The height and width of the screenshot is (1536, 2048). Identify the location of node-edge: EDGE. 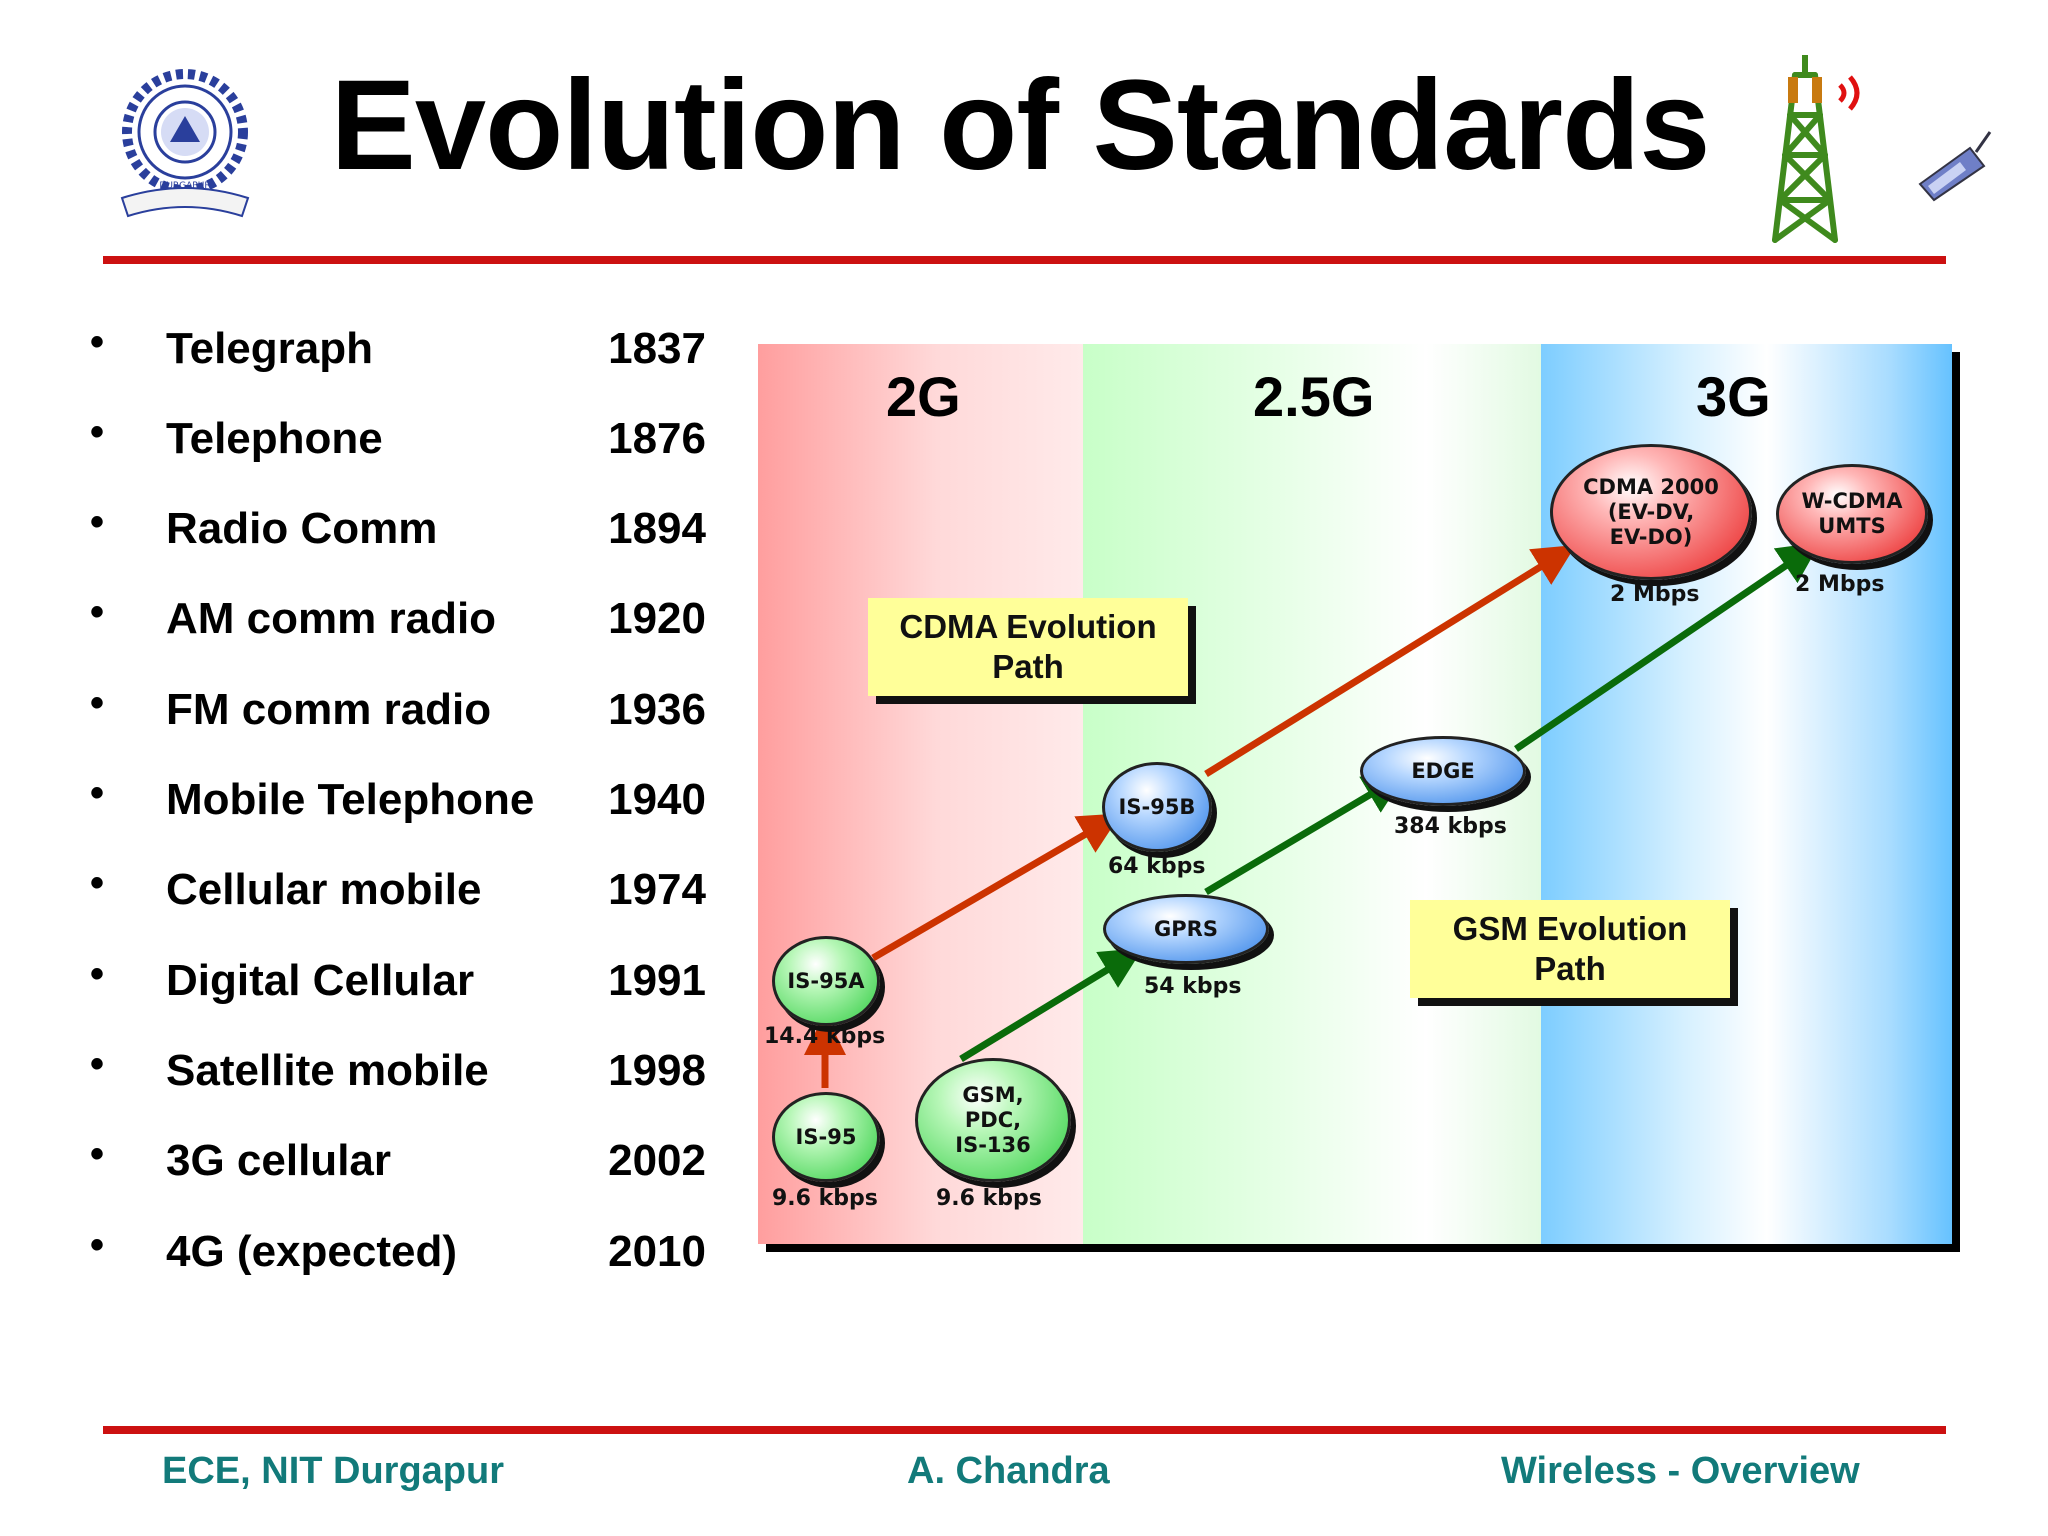
(1443, 771).